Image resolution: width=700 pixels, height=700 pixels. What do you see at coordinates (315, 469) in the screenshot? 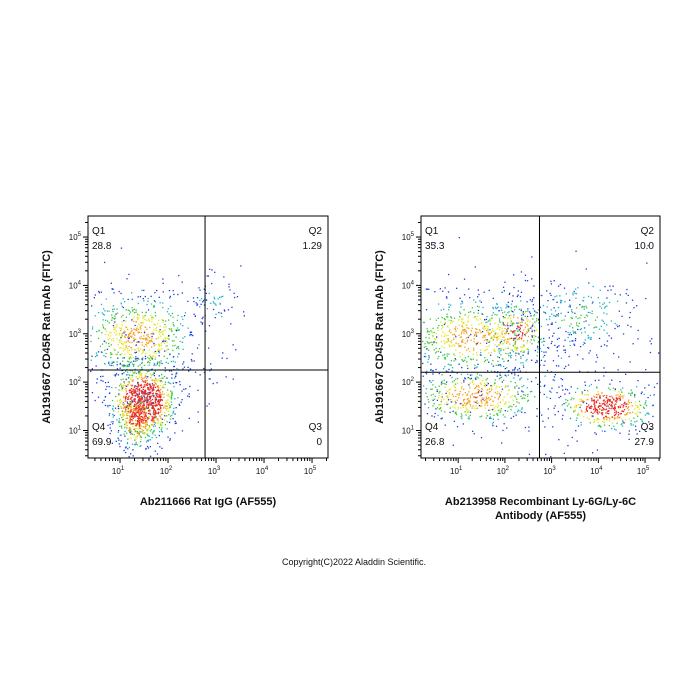
I see `tick-exponent: 5` at bounding box center [315, 469].